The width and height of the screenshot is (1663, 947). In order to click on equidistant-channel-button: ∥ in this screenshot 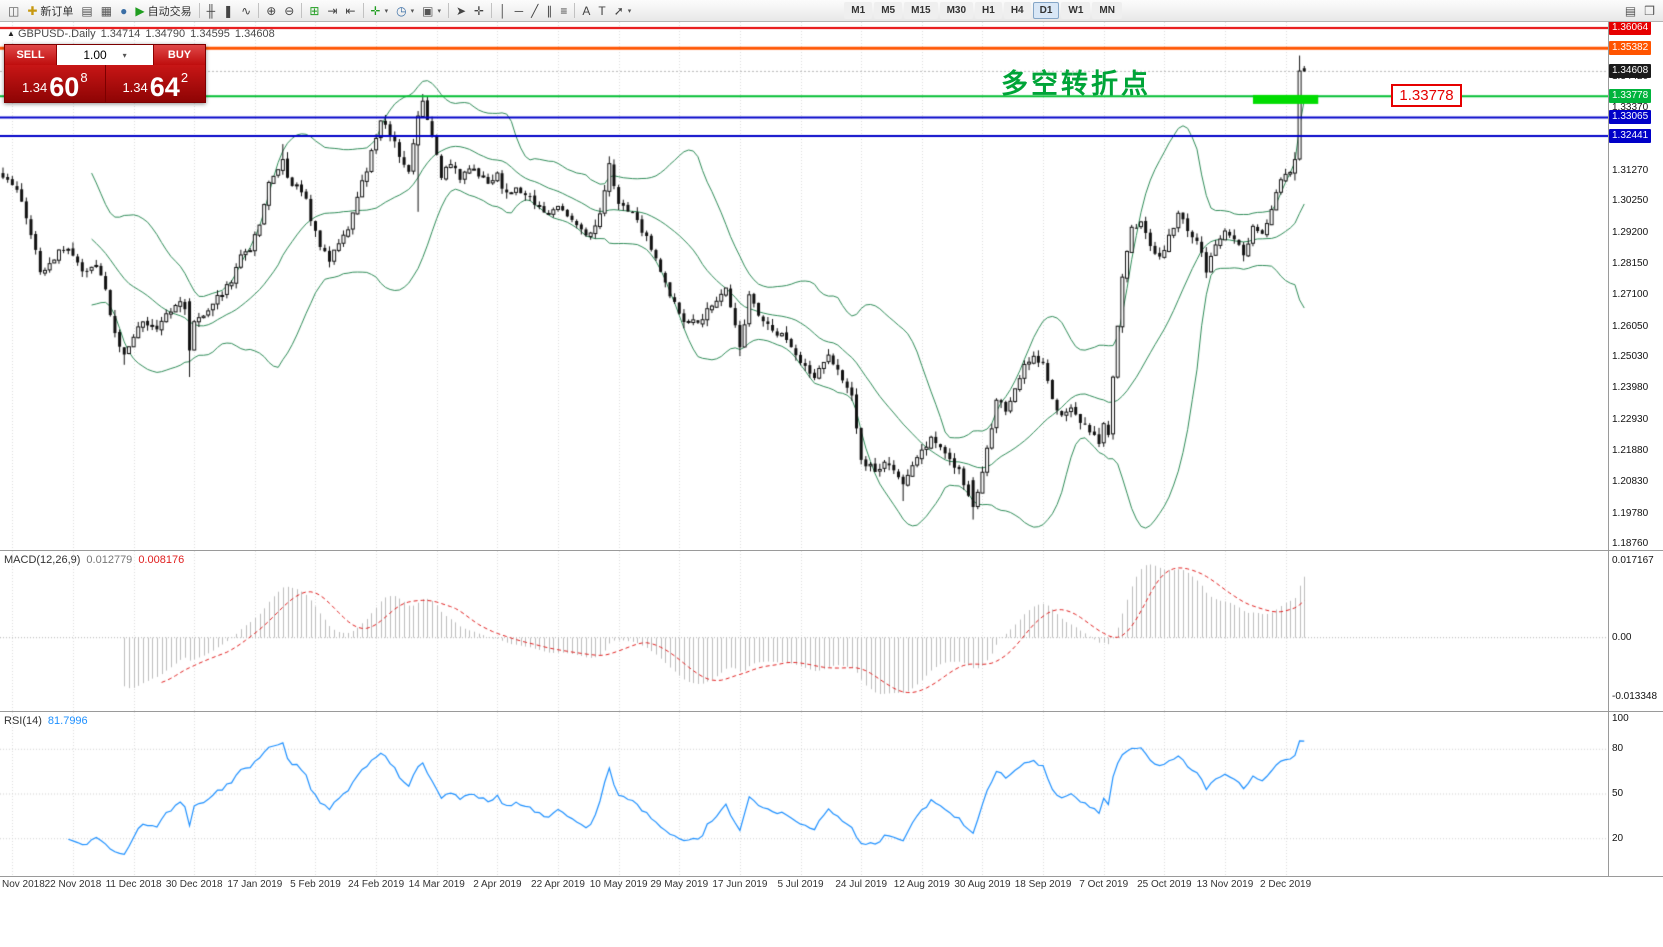, I will do `click(549, 11)`.